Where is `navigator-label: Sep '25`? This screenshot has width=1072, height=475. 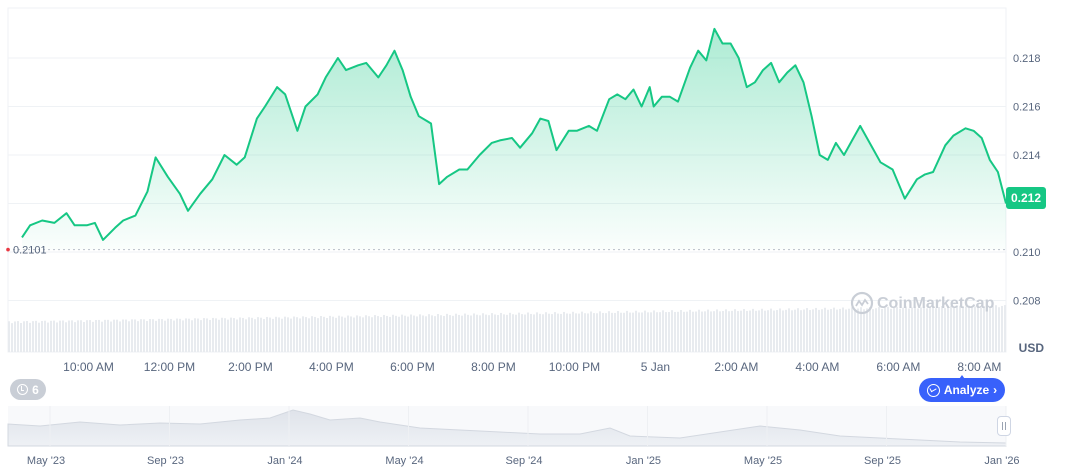 navigator-label: Sep '25 is located at coordinates (882, 461).